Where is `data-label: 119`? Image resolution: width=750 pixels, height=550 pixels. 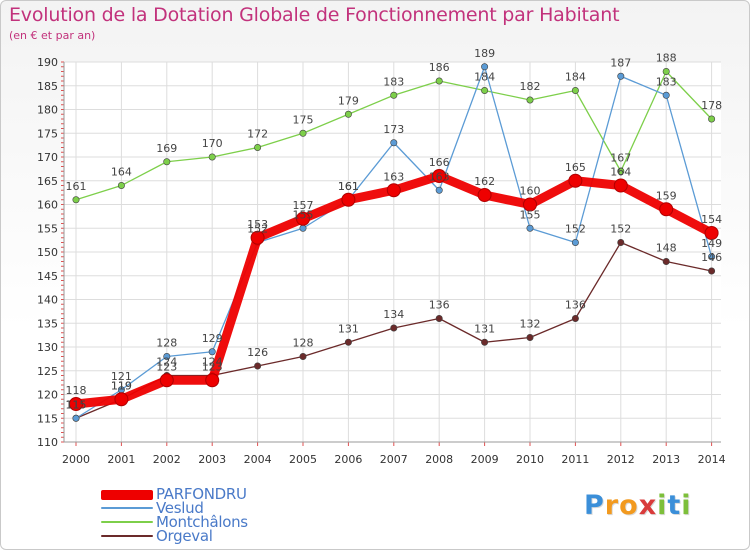 data-label: 119 is located at coordinates (121, 385).